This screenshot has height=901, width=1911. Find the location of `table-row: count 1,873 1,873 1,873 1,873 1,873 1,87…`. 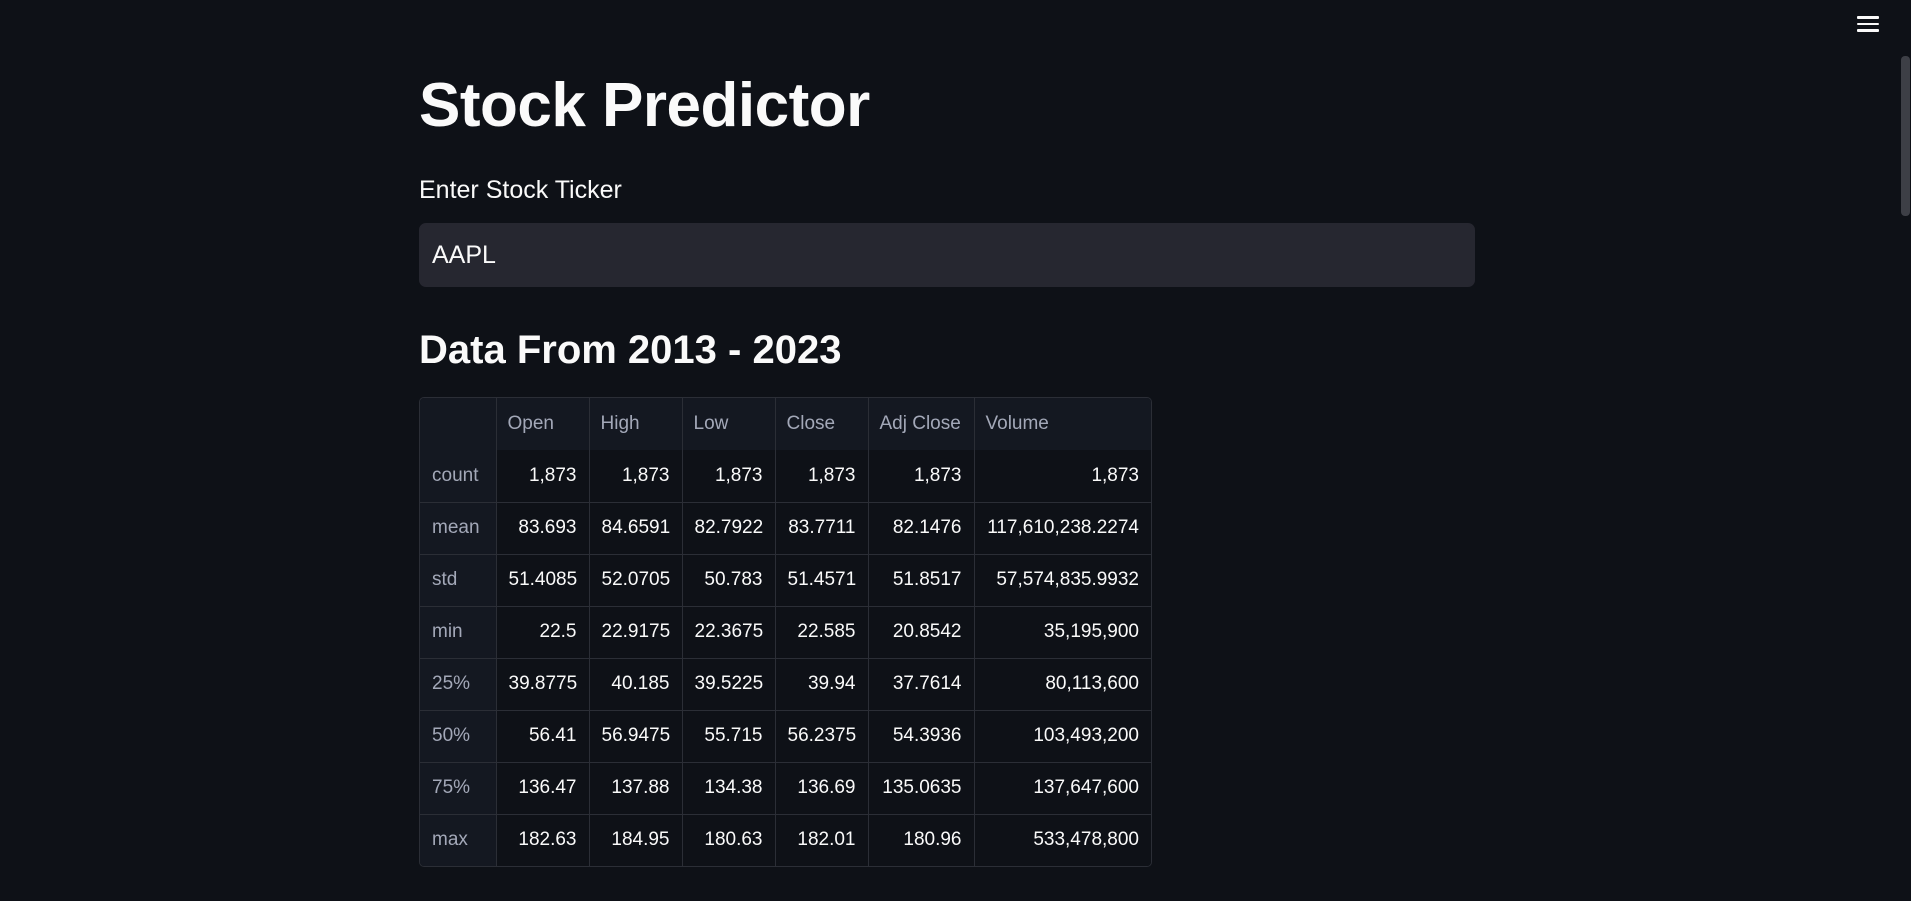

table-row: count 1,873 1,873 1,873 1,873 1,873 1,87… is located at coordinates (785, 476).